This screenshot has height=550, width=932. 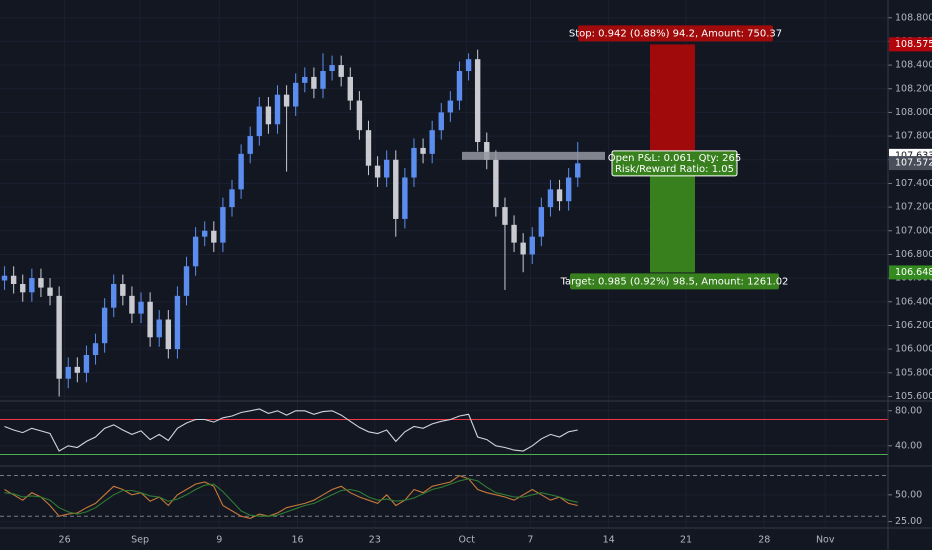 What do you see at coordinates (672, 100) in the screenshot?
I see `stop-zone` at bounding box center [672, 100].